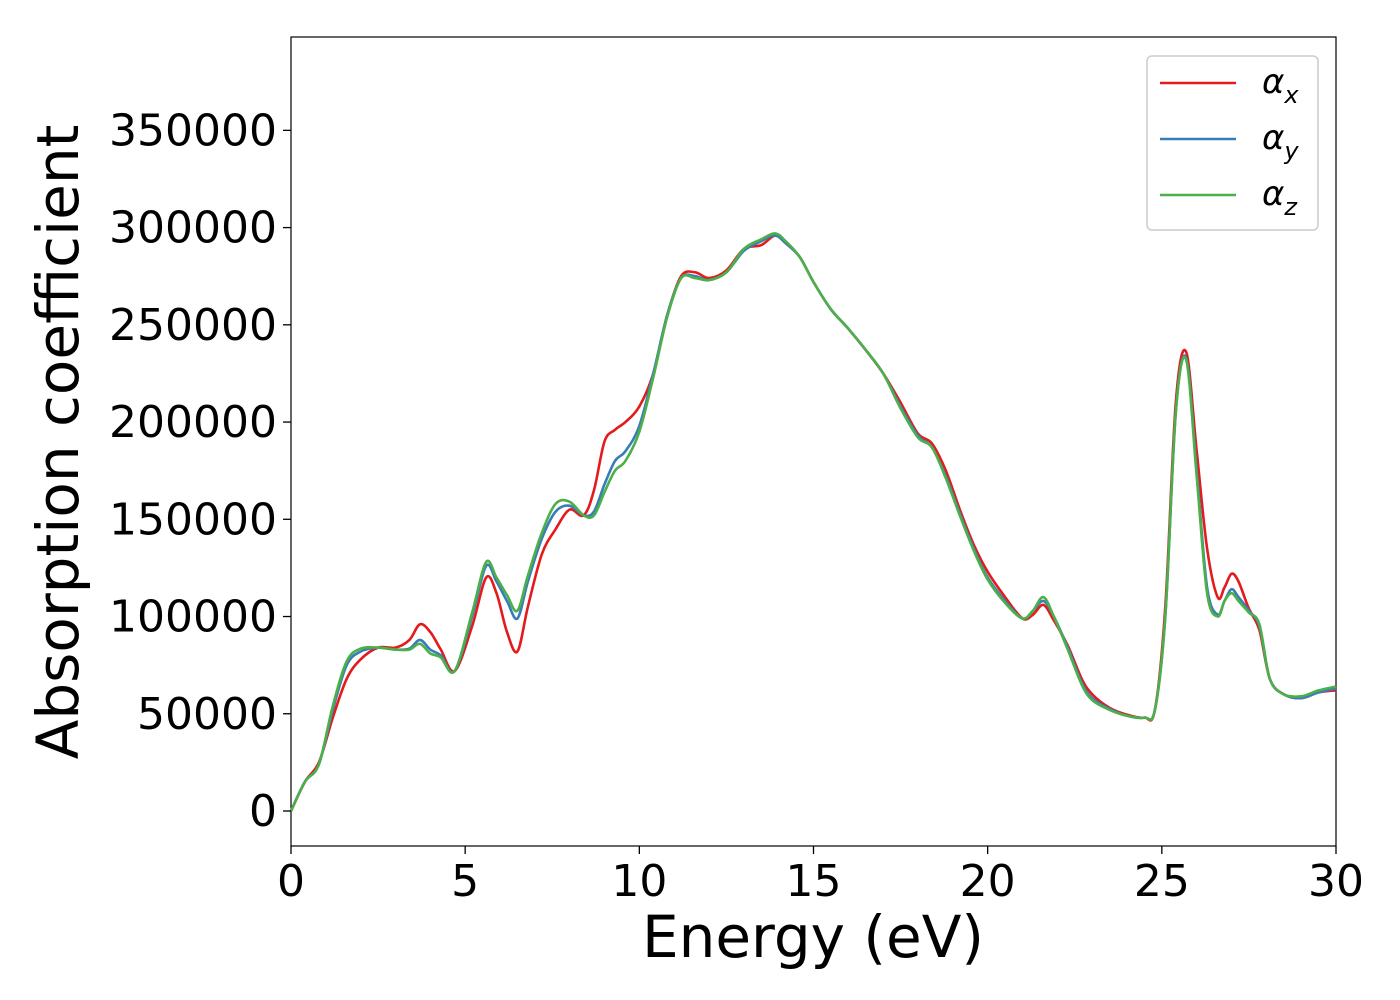 The image size is (1400, 1000). I want to click on y-tick-label: 100000, so click(193, 617).